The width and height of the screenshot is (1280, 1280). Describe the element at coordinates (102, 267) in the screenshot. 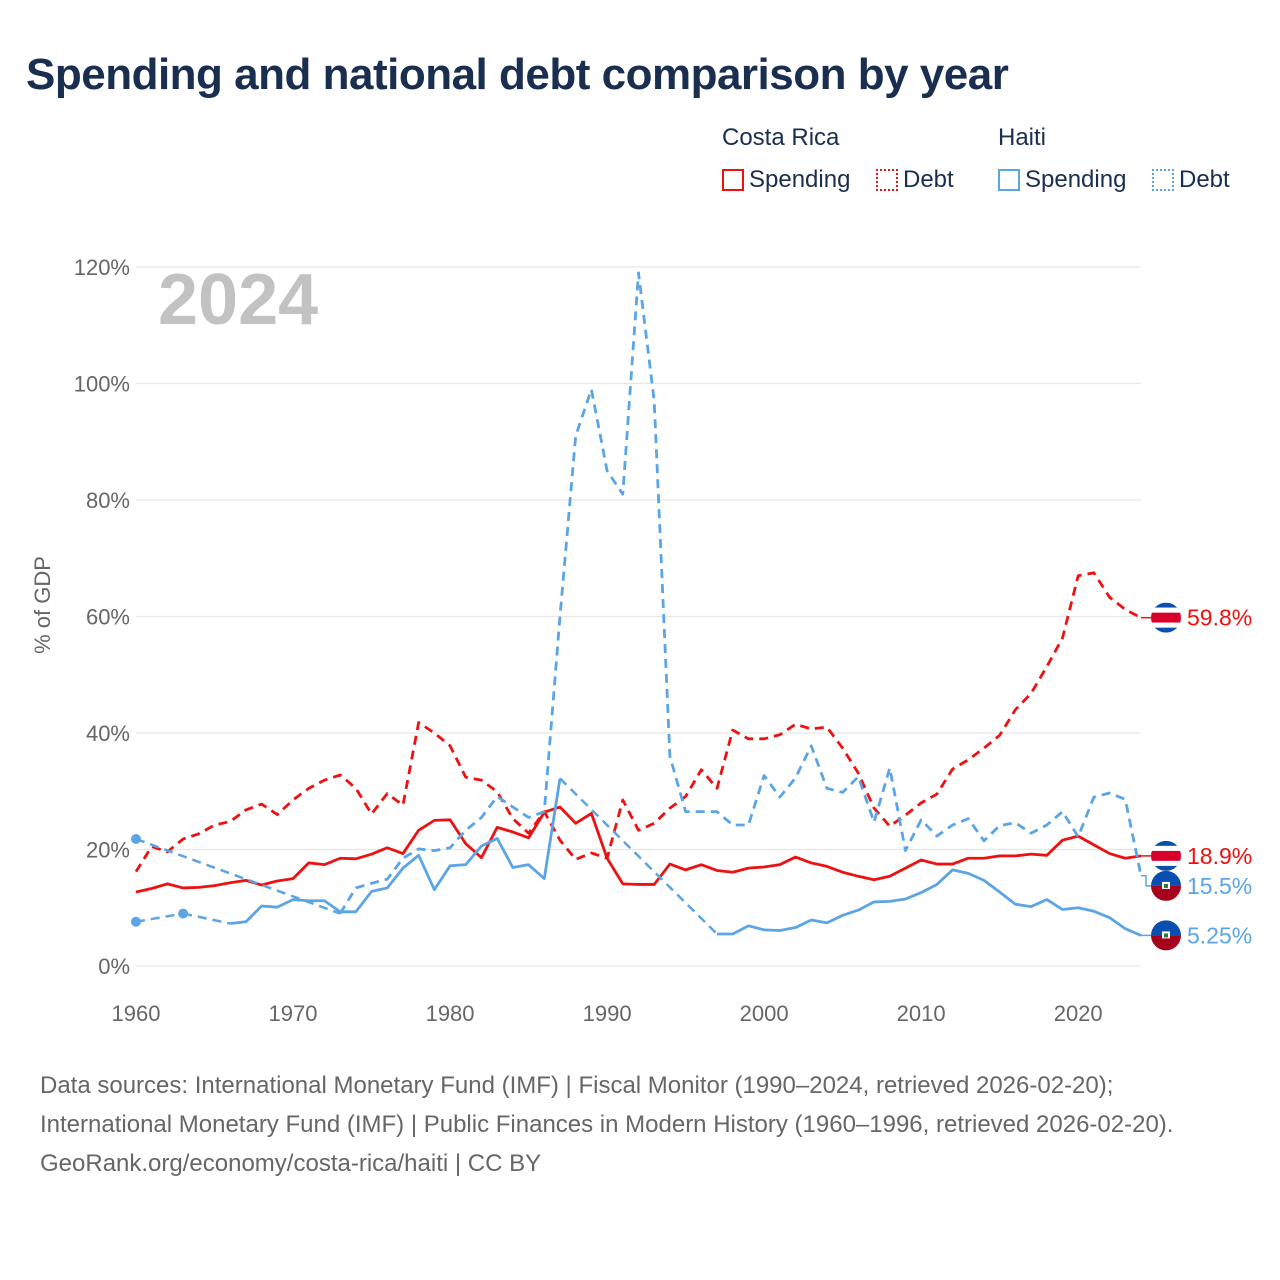

I see `y-tick-label: 120%` at that location.